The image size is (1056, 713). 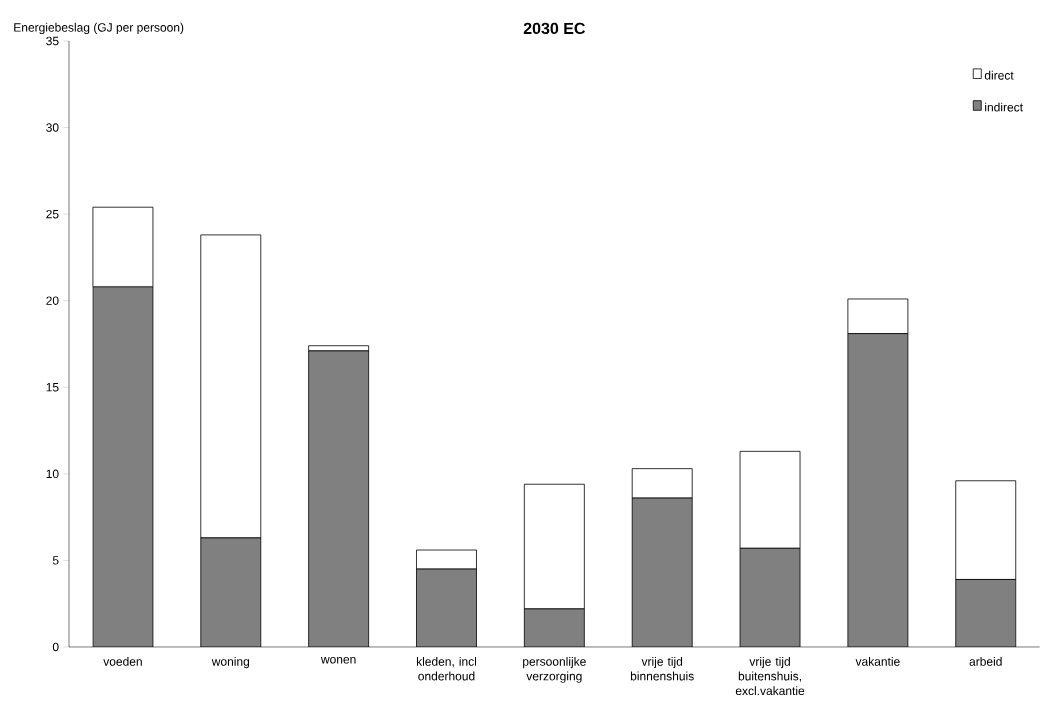 I want to click on x-tick-label: vrije tijd buitenshuis, excl.vakantie, so click(x=770, y=676).